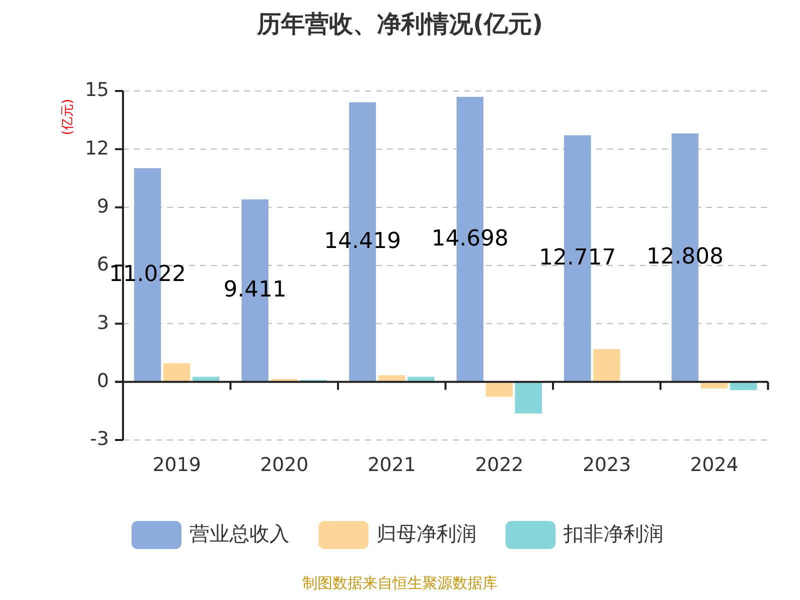 The height and width of the screenshot is (600, 800). What do you see at coordinates (102, 207) in the screenshot?
I see `y-tick-label: 9` at bounding box center [102, 207].